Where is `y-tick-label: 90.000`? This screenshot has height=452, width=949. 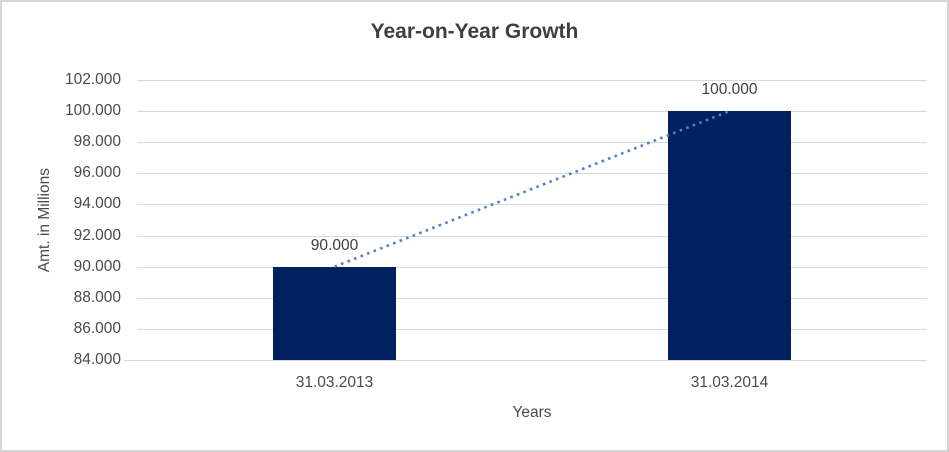
y-tick-label: 90.000 is located at coordinates (97, 266).